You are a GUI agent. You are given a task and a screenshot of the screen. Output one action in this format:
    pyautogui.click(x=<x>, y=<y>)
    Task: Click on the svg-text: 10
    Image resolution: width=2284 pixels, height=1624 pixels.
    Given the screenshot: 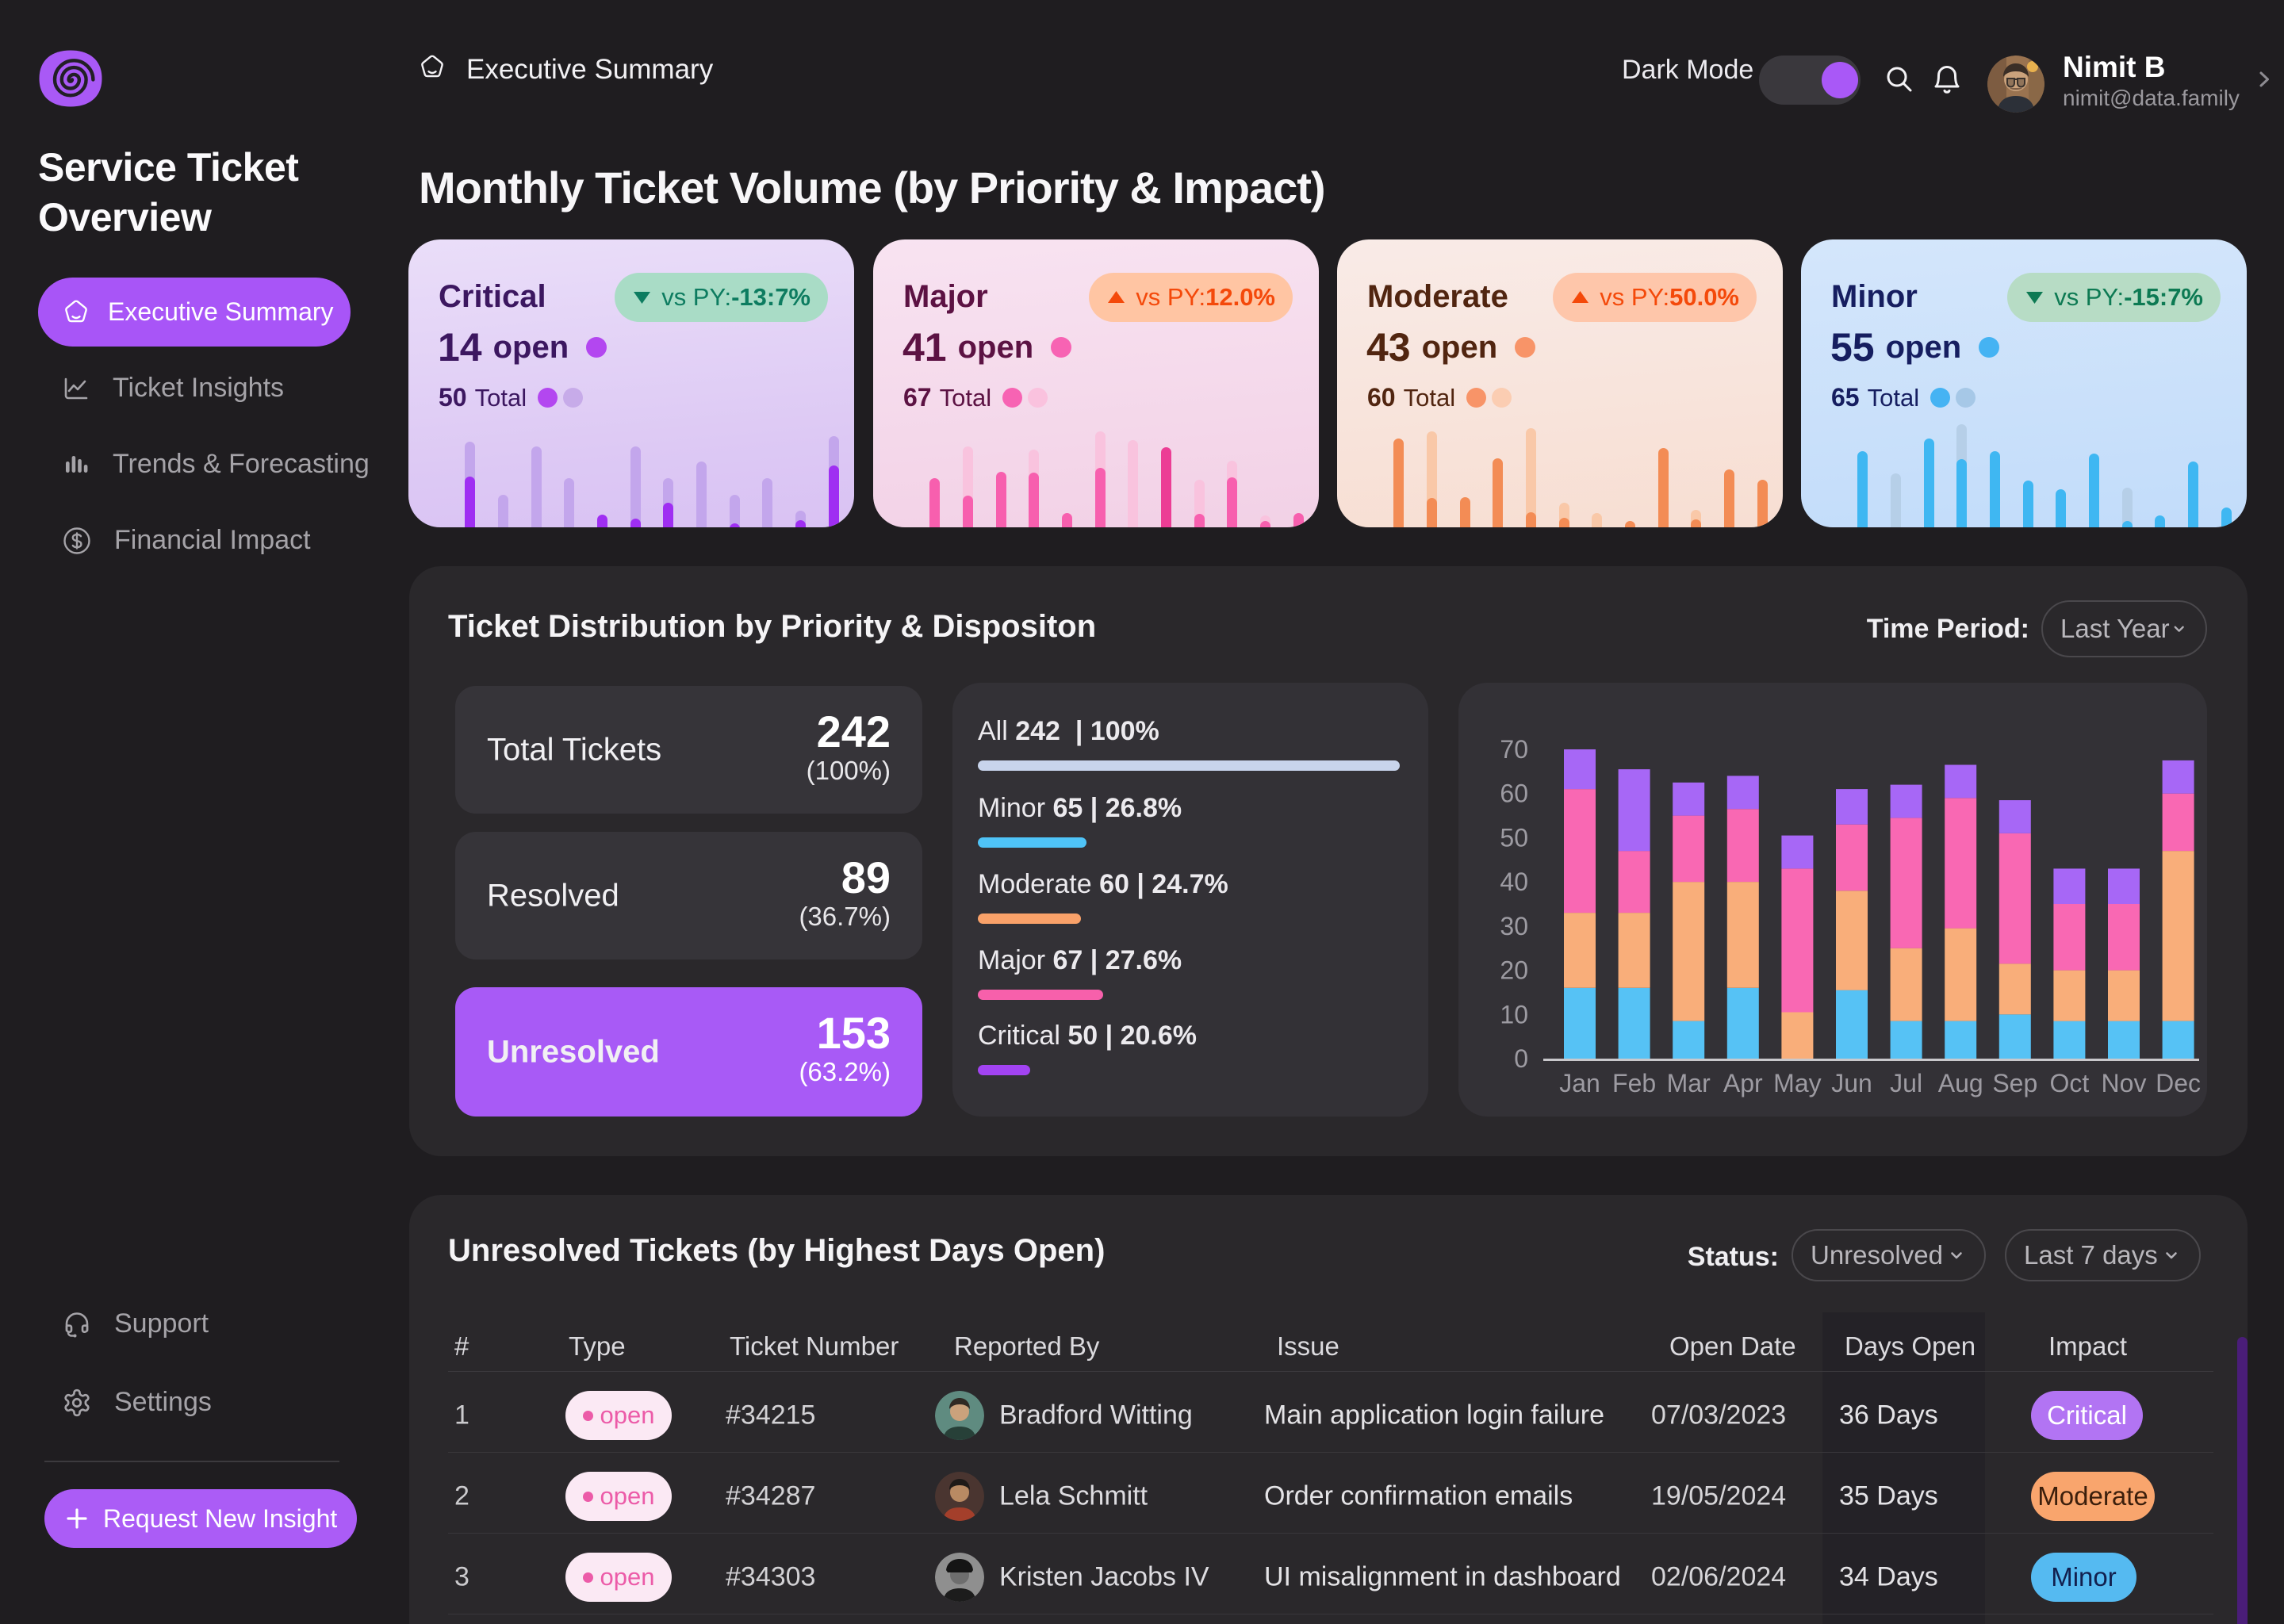 What is the action you would take?
    pyautogui.click(x=1514, y=1014)
    